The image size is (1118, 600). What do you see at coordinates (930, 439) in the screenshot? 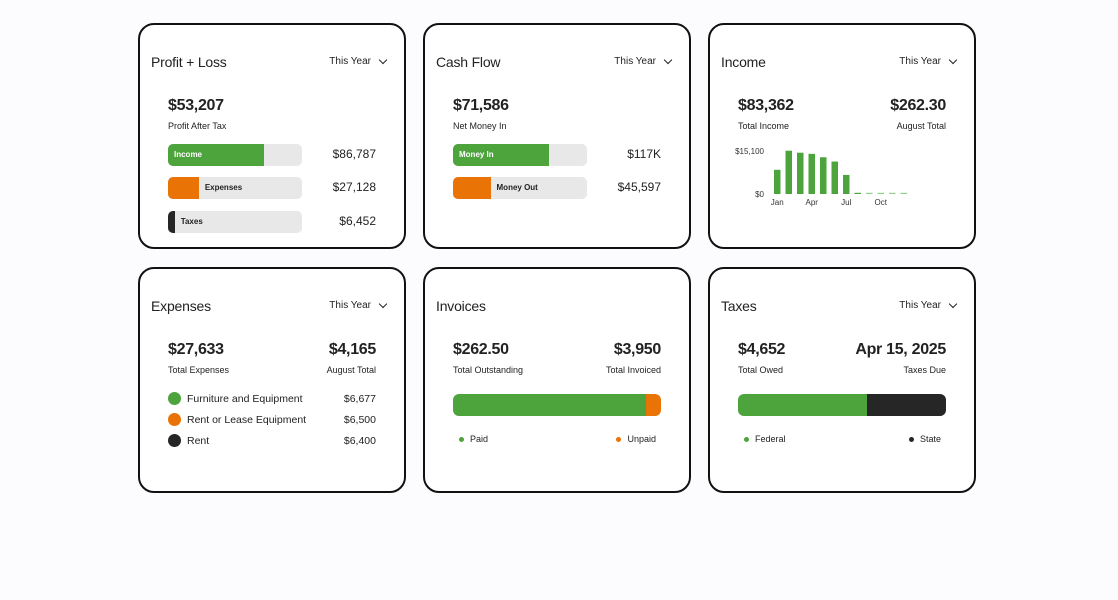
I see `legend-label: State` at bounding box center [930, 439].